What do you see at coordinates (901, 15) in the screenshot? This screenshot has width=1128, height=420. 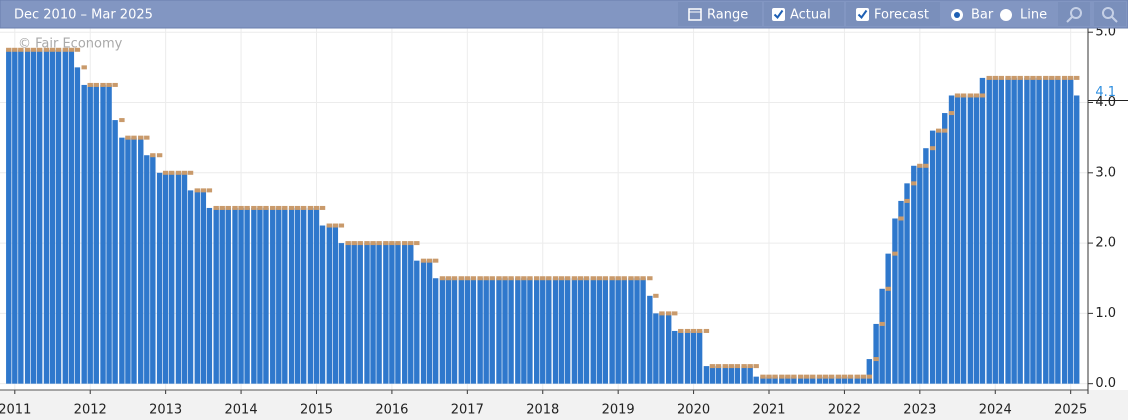 I see `forecast-label: Forecast` at bounding box center [901, 15].